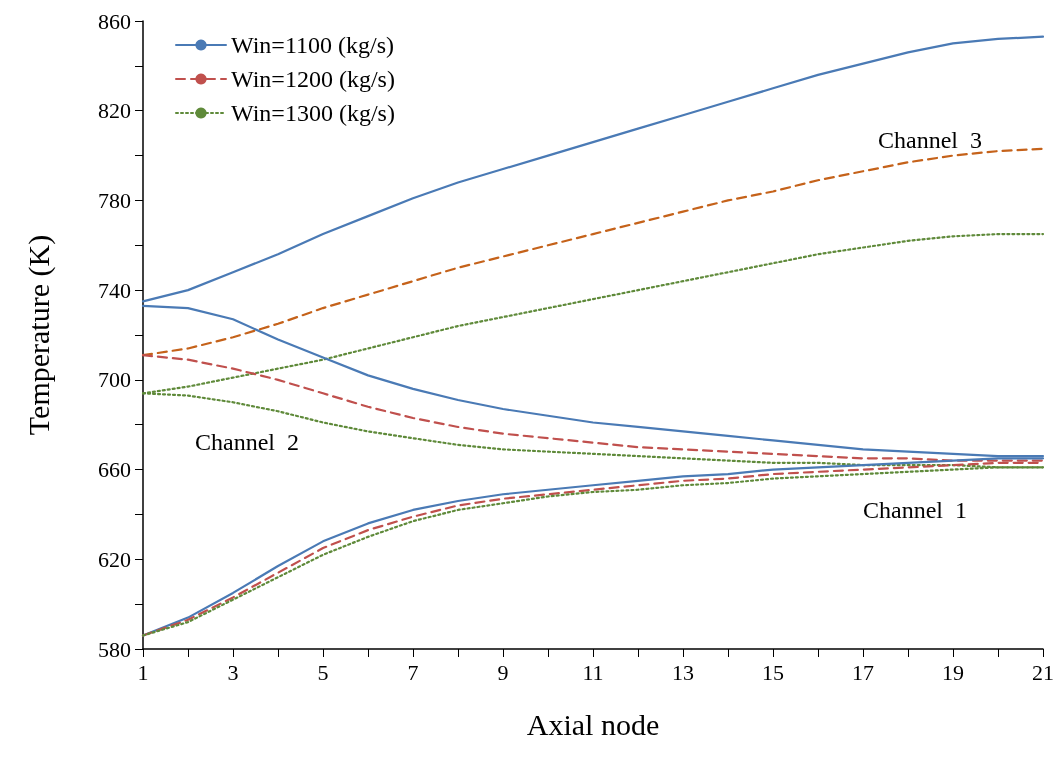  I want to click on annotation: Channel 2, so click(247, 442).